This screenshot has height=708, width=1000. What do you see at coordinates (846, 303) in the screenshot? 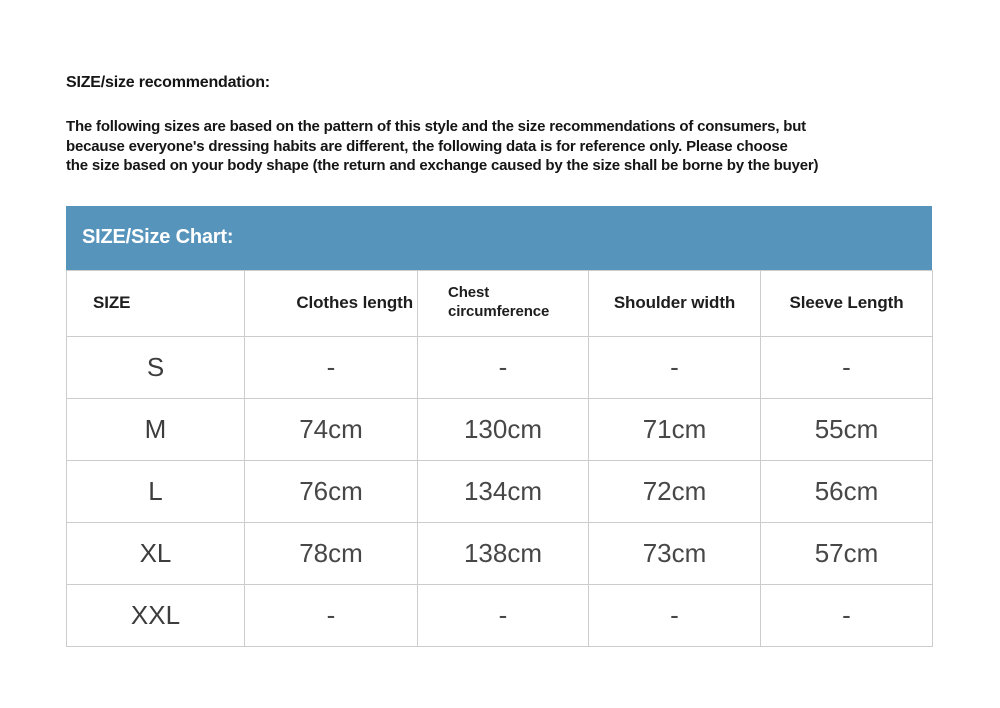
I see `column-header-sleeve-length: Sleeve Length` at bounding box center [846, 303].